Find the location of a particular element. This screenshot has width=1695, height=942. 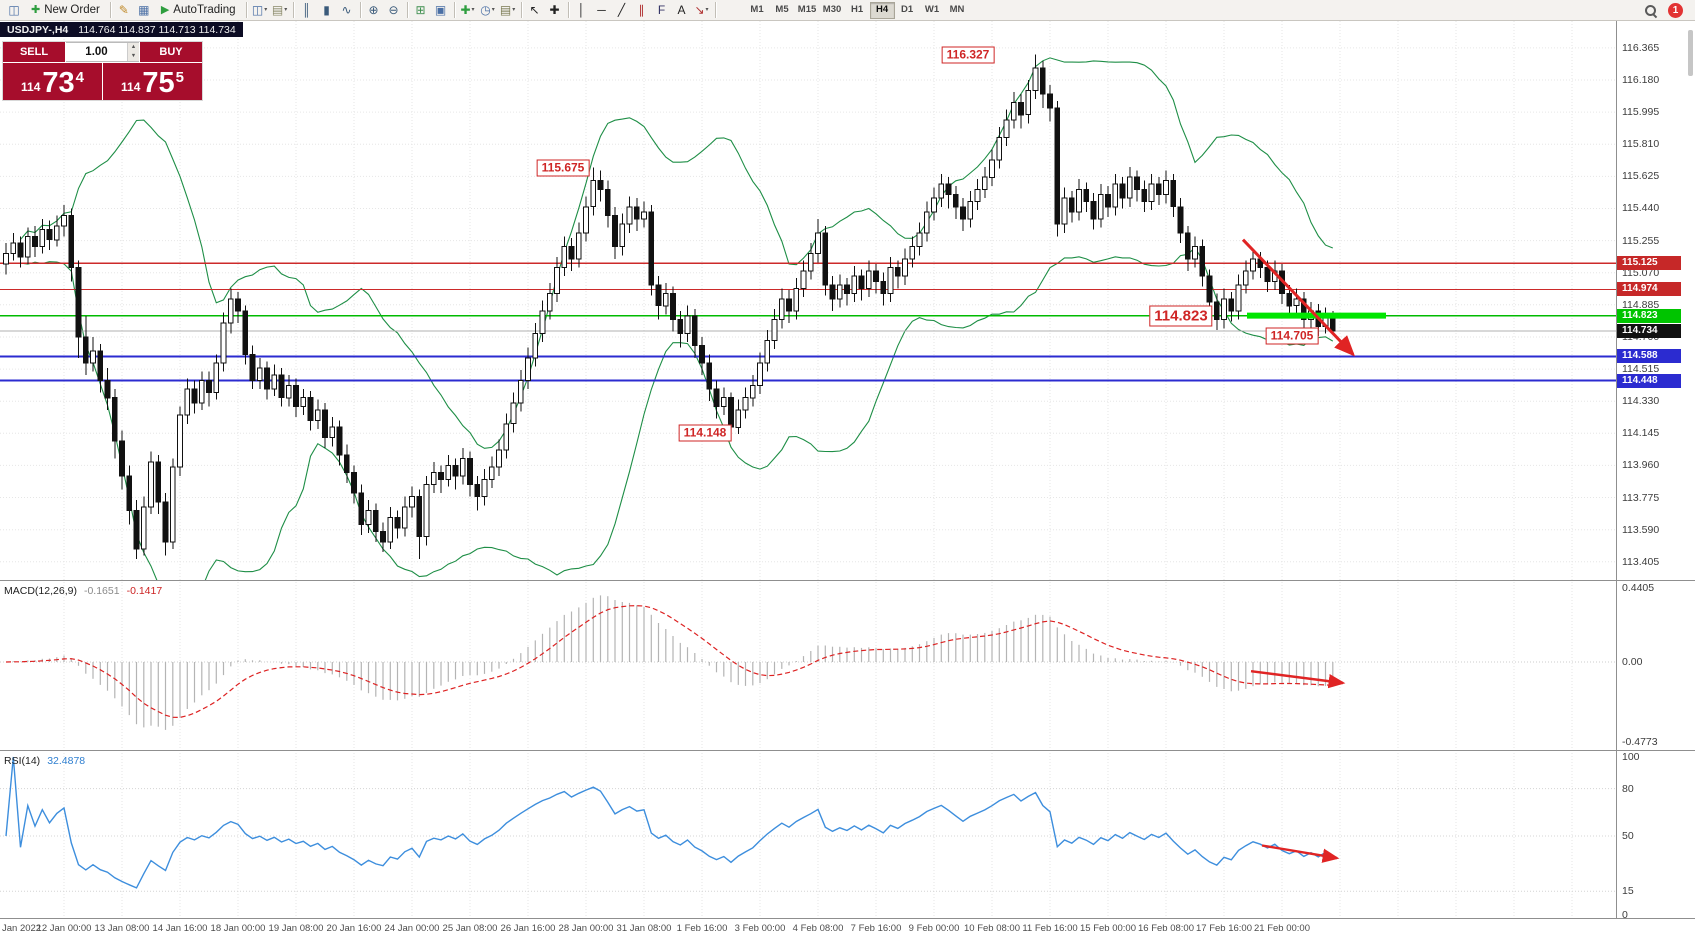

price-scale-label: 113.590 is located at coordinates (1641, 529).